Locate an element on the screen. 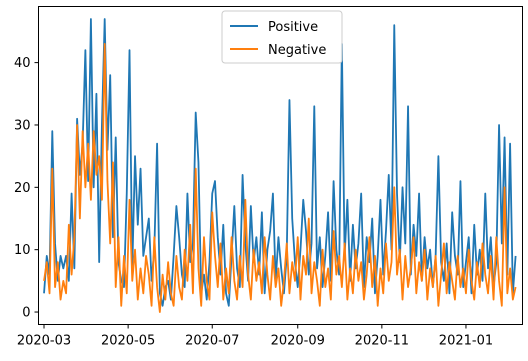  x-tick-label: 2020-03 is located at coordinates (44, 341).